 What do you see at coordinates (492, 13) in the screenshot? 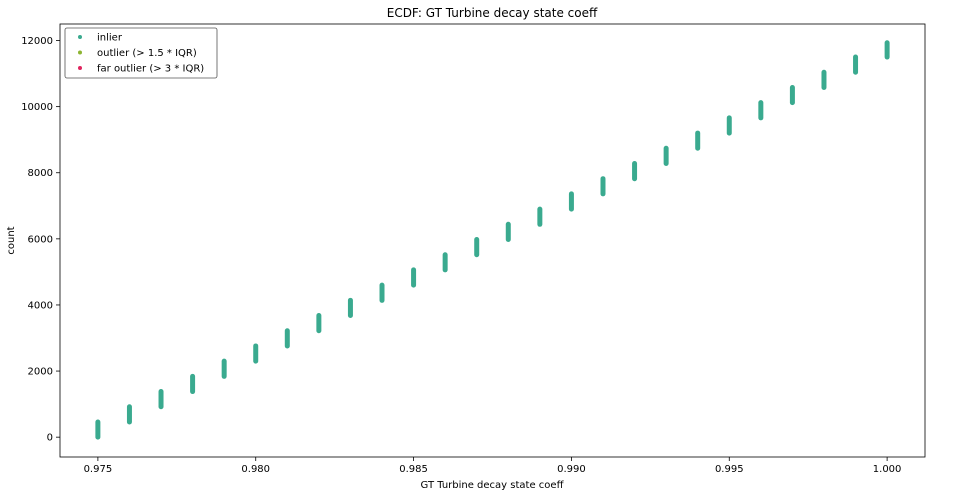
I see `chart-title: ECDF: GT Turbine decay state coeff` at bounding box center [492, 13].